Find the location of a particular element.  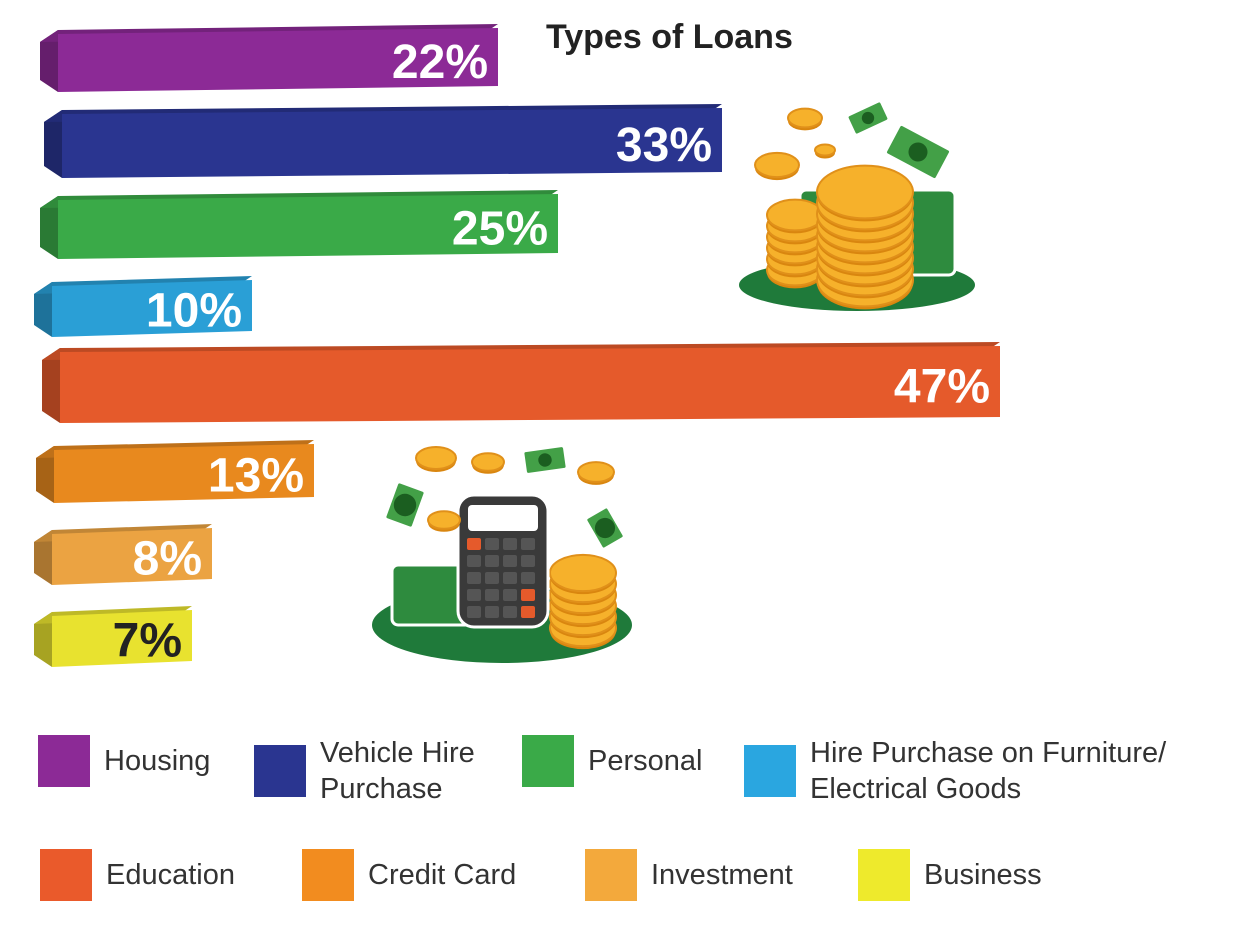

floating-bill-2-seal is located at coordinates (918, 152).